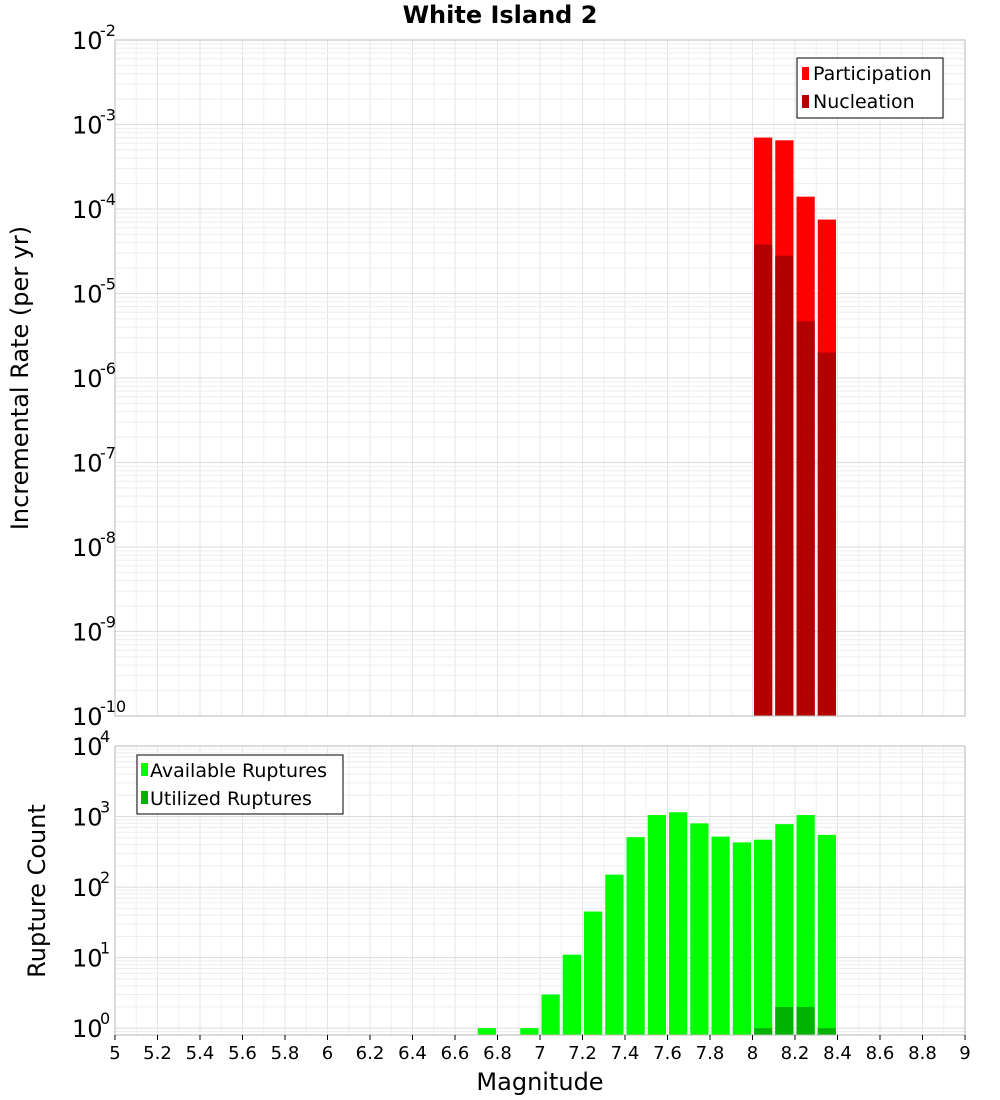 The image size is (1000, 1100). Describe the element at coordinates (539, 1082) in the screenshot. I see `x-axis-title: Magnitude` at that location.